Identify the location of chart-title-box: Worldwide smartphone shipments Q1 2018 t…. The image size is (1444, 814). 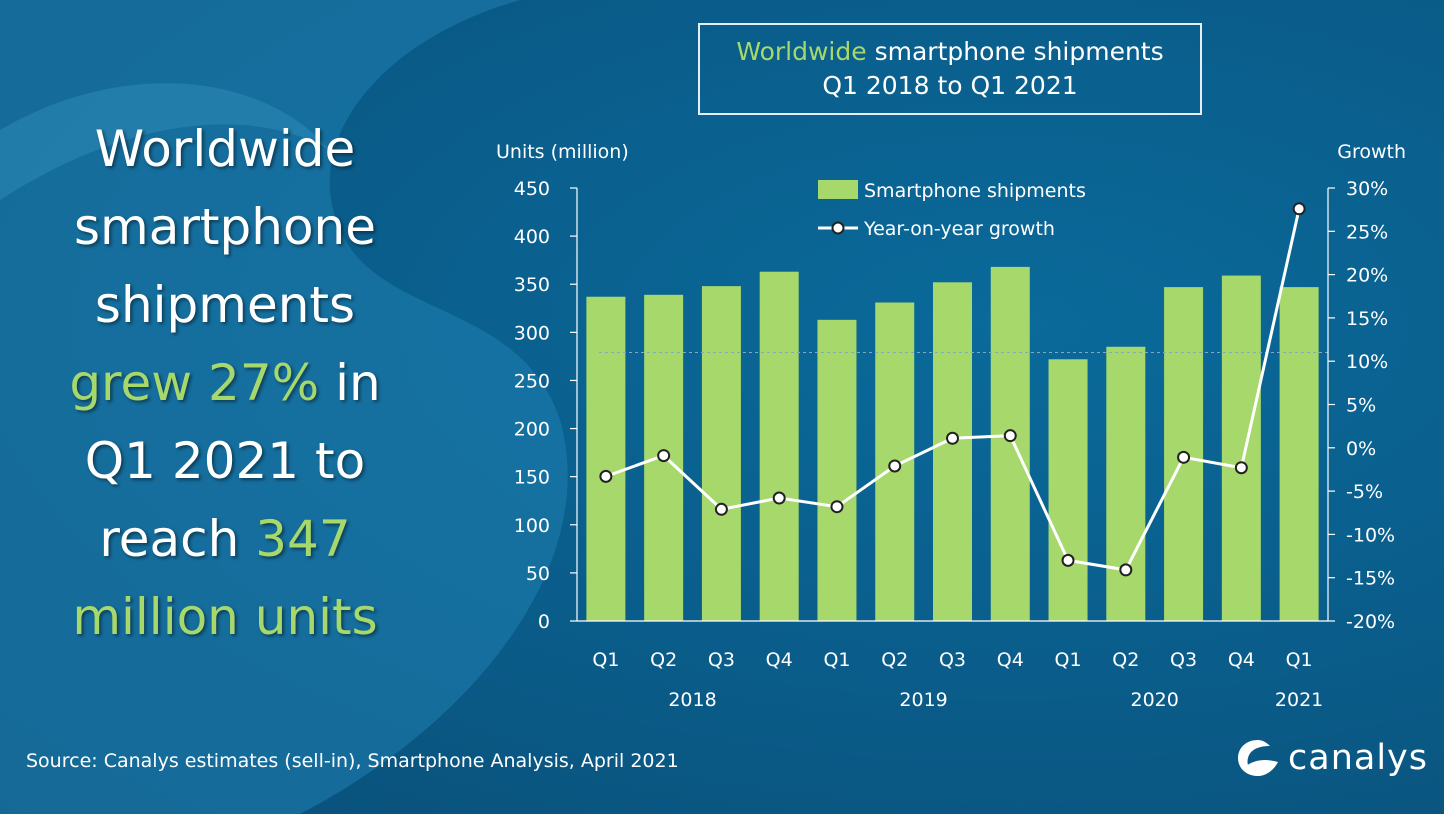
(950, 69).